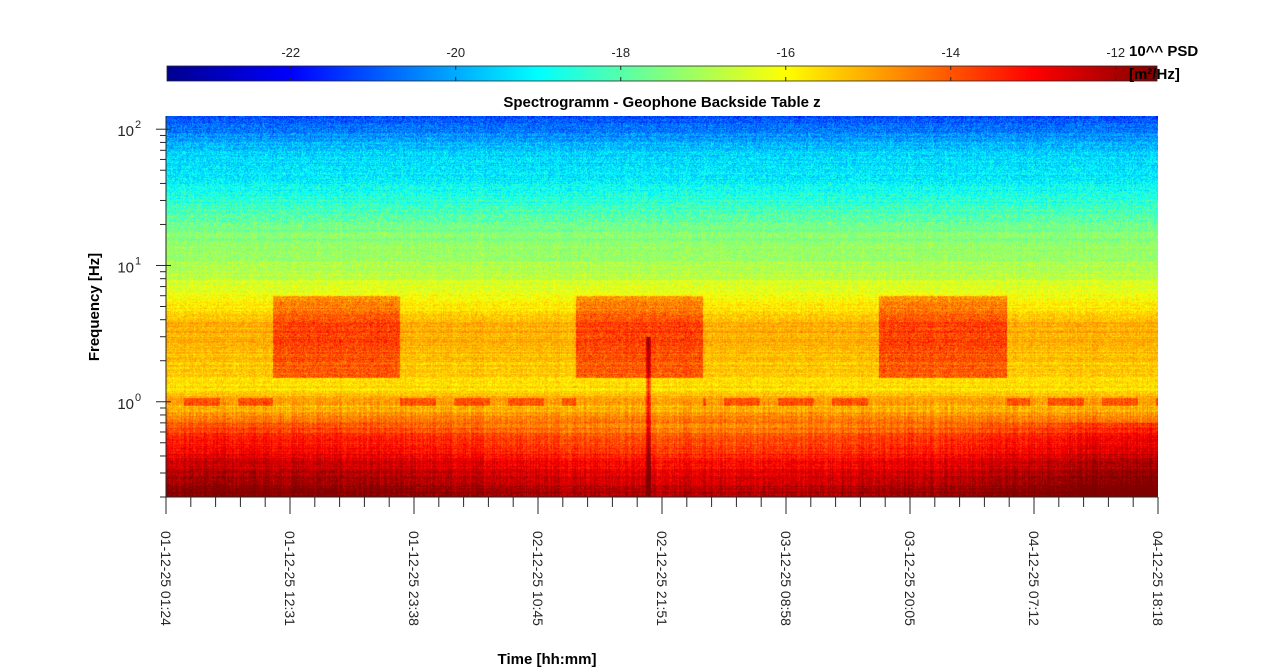  I want to click on y-tick-exponent: 0, so click(138, 398).